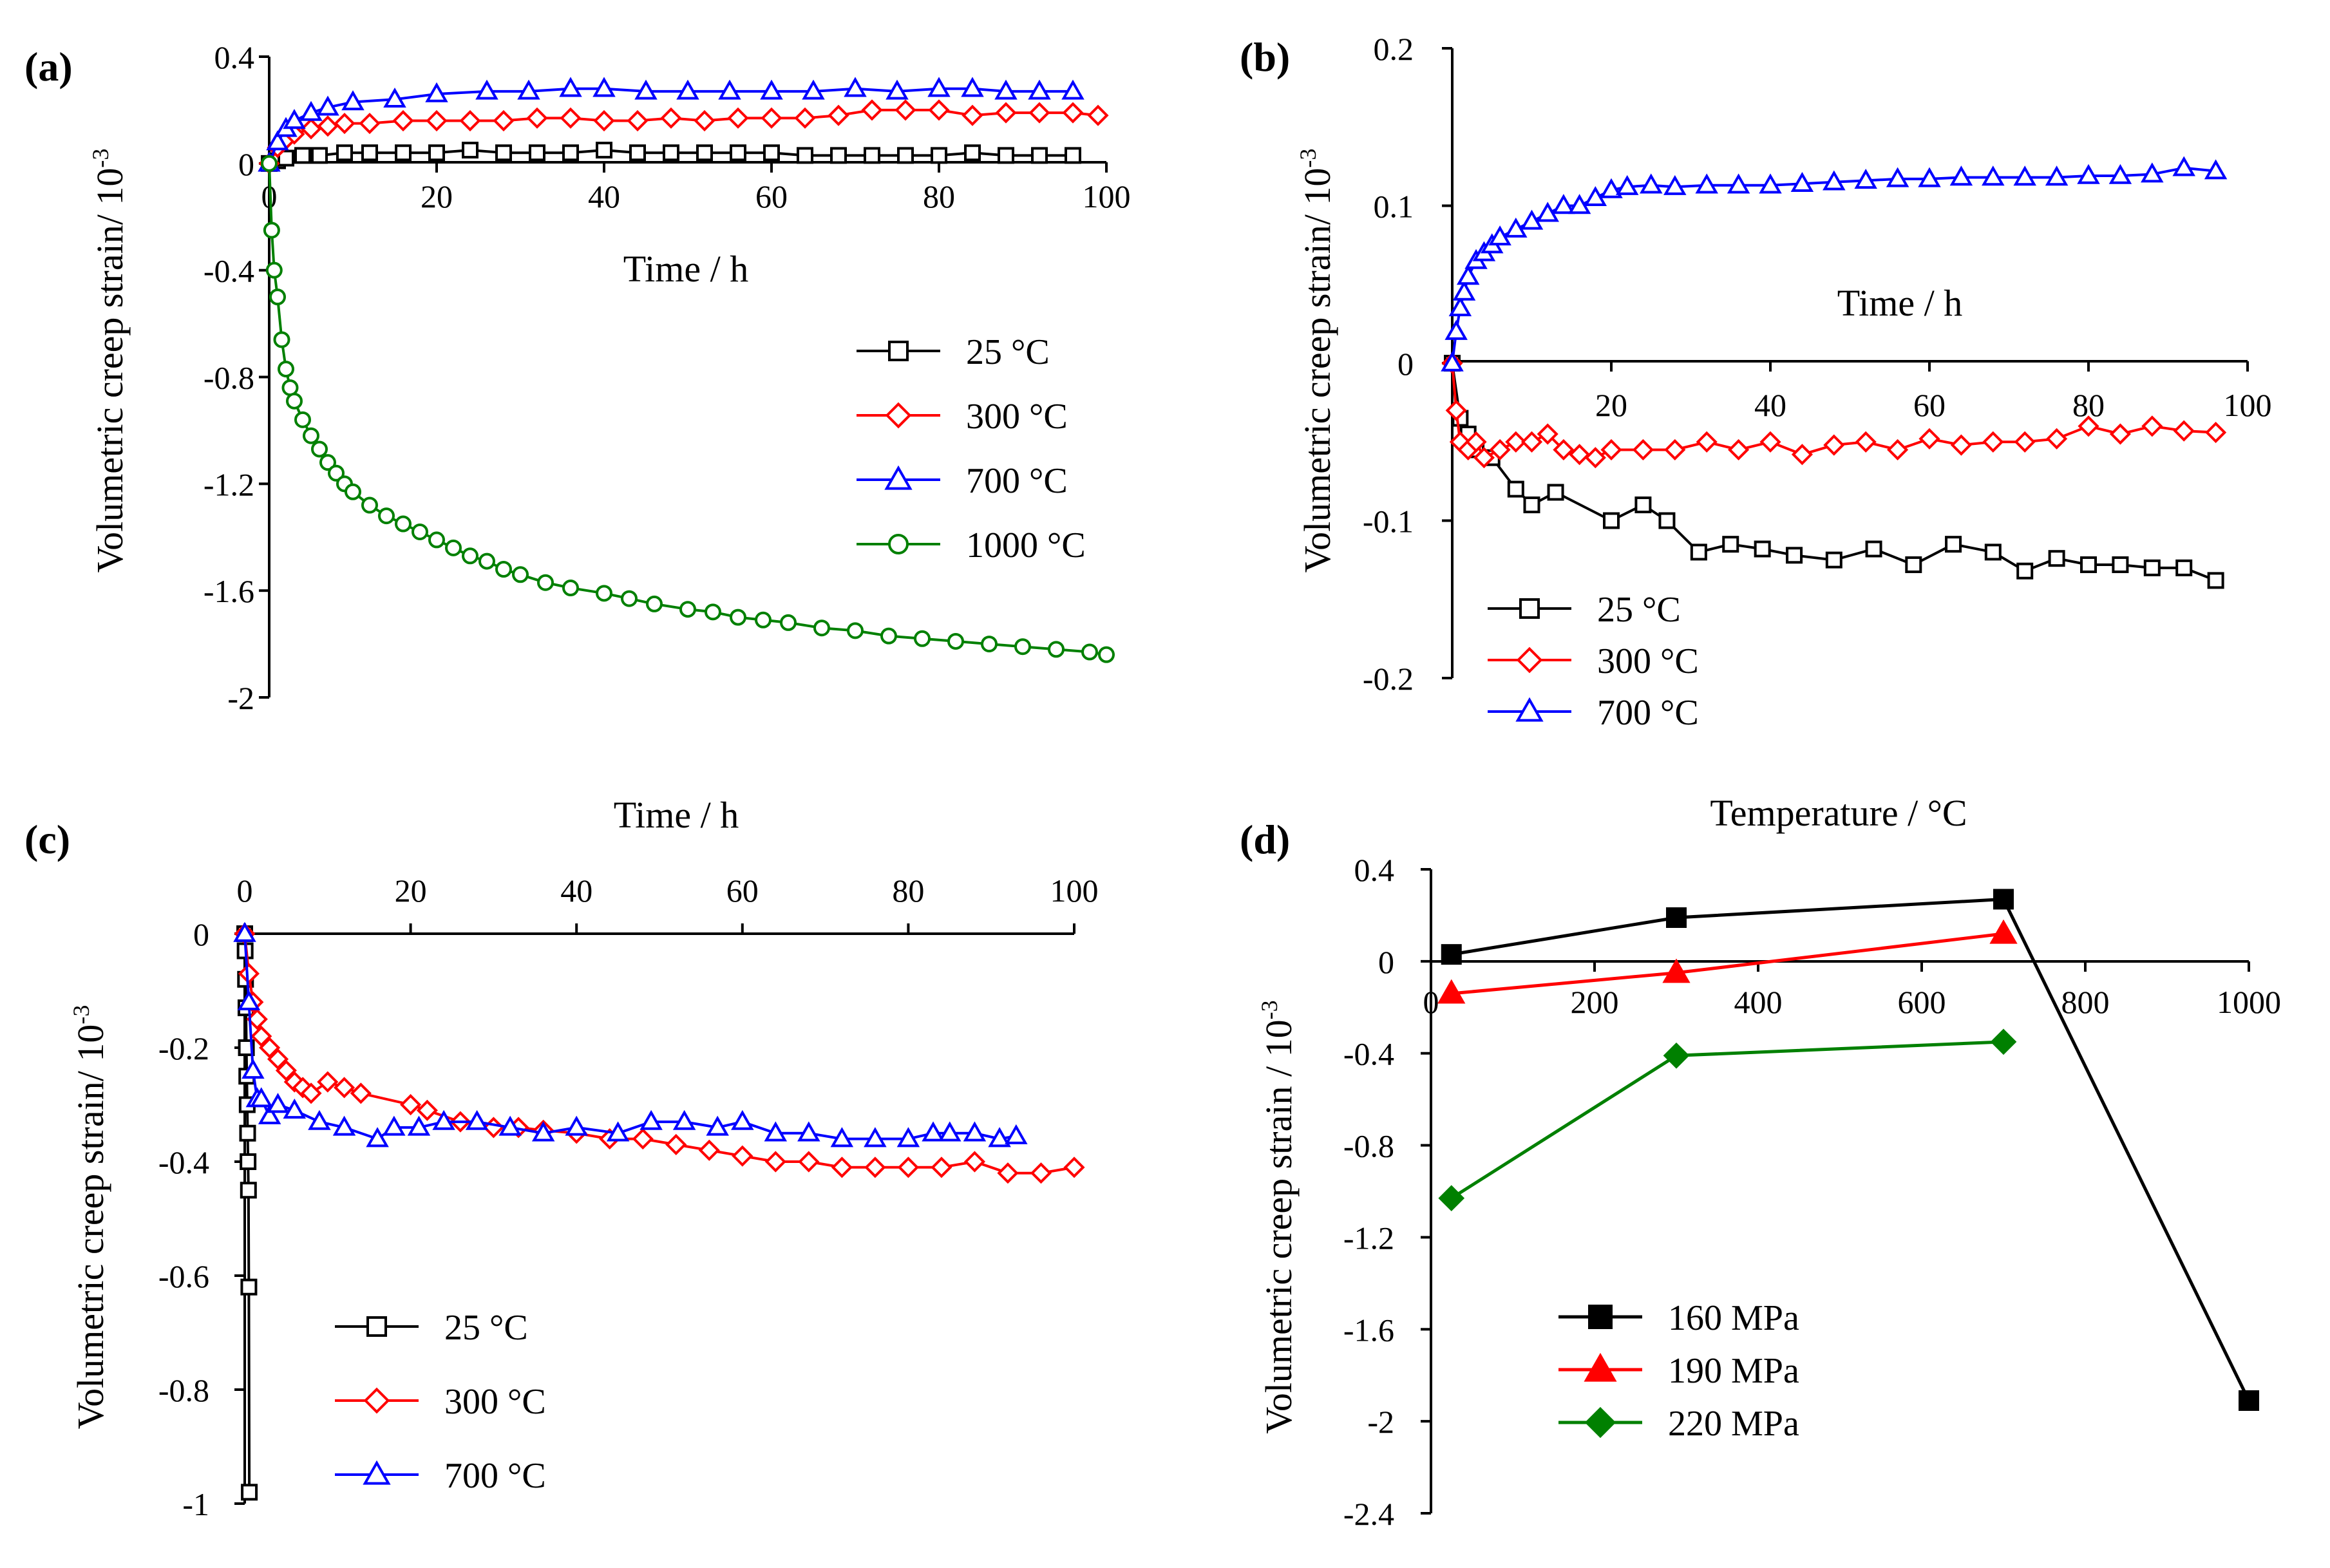 This screenshot has width=2330, height=1568. Describe the element at coordinates (229, 271) in the screenshot. I see `y-tick-label: -0.4` at that location.